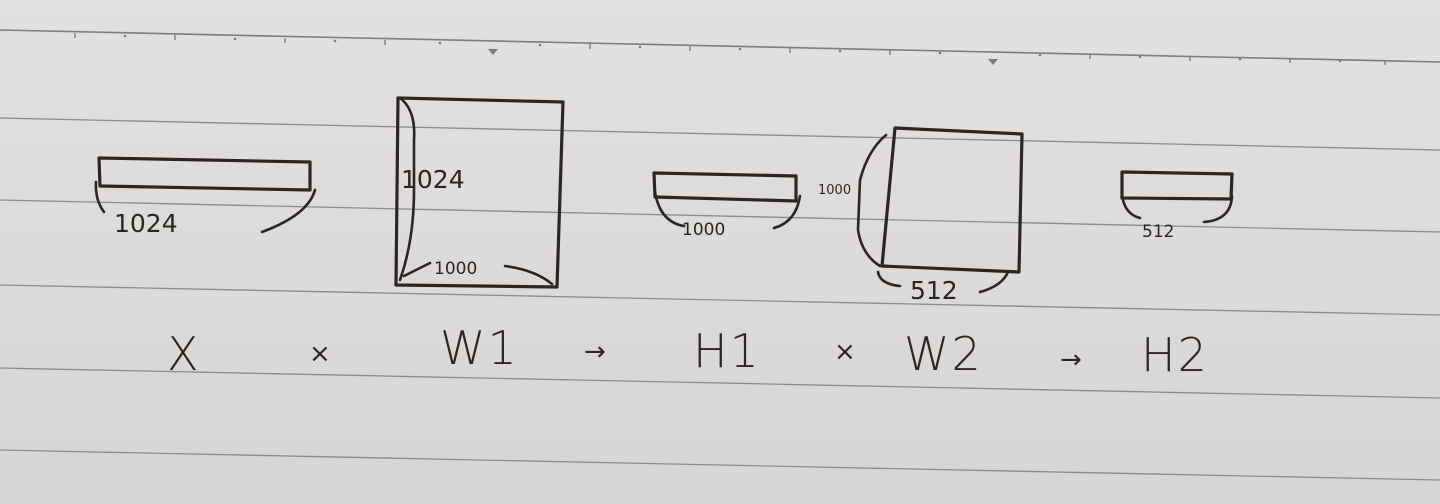  What do you see at coordinates (1175, 355) in the screenshot?
I see `symbol-h2: H2` at bounding box center [1175, 355].